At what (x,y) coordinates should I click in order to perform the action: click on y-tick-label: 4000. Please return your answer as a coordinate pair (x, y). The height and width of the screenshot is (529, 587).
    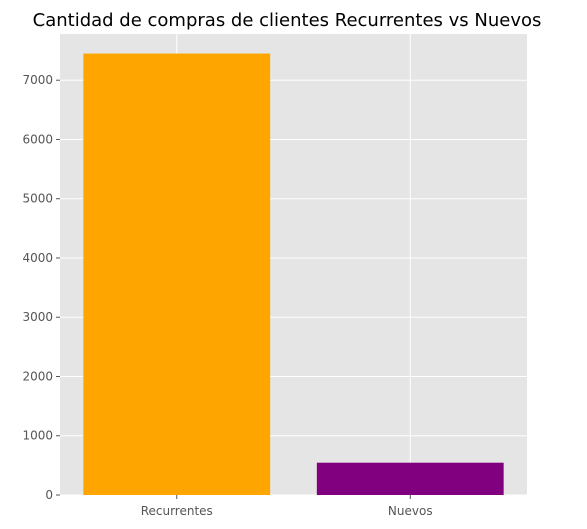
    Looking at the image, I should click on (37, 258).